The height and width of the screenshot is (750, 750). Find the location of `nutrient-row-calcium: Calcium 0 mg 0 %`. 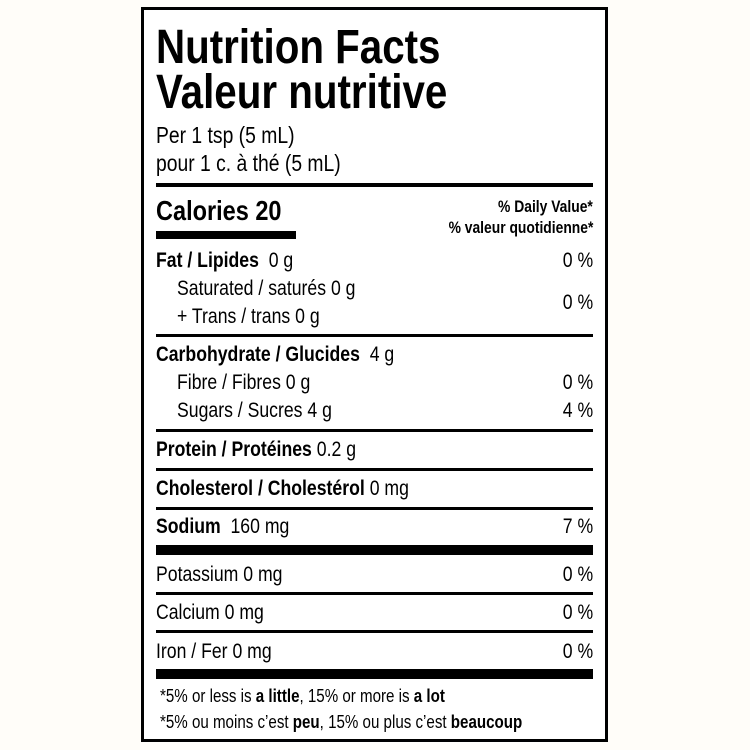

nutrient-row-calcium: Calcium 0 mg 0 % is located at coordinates (374, 612).